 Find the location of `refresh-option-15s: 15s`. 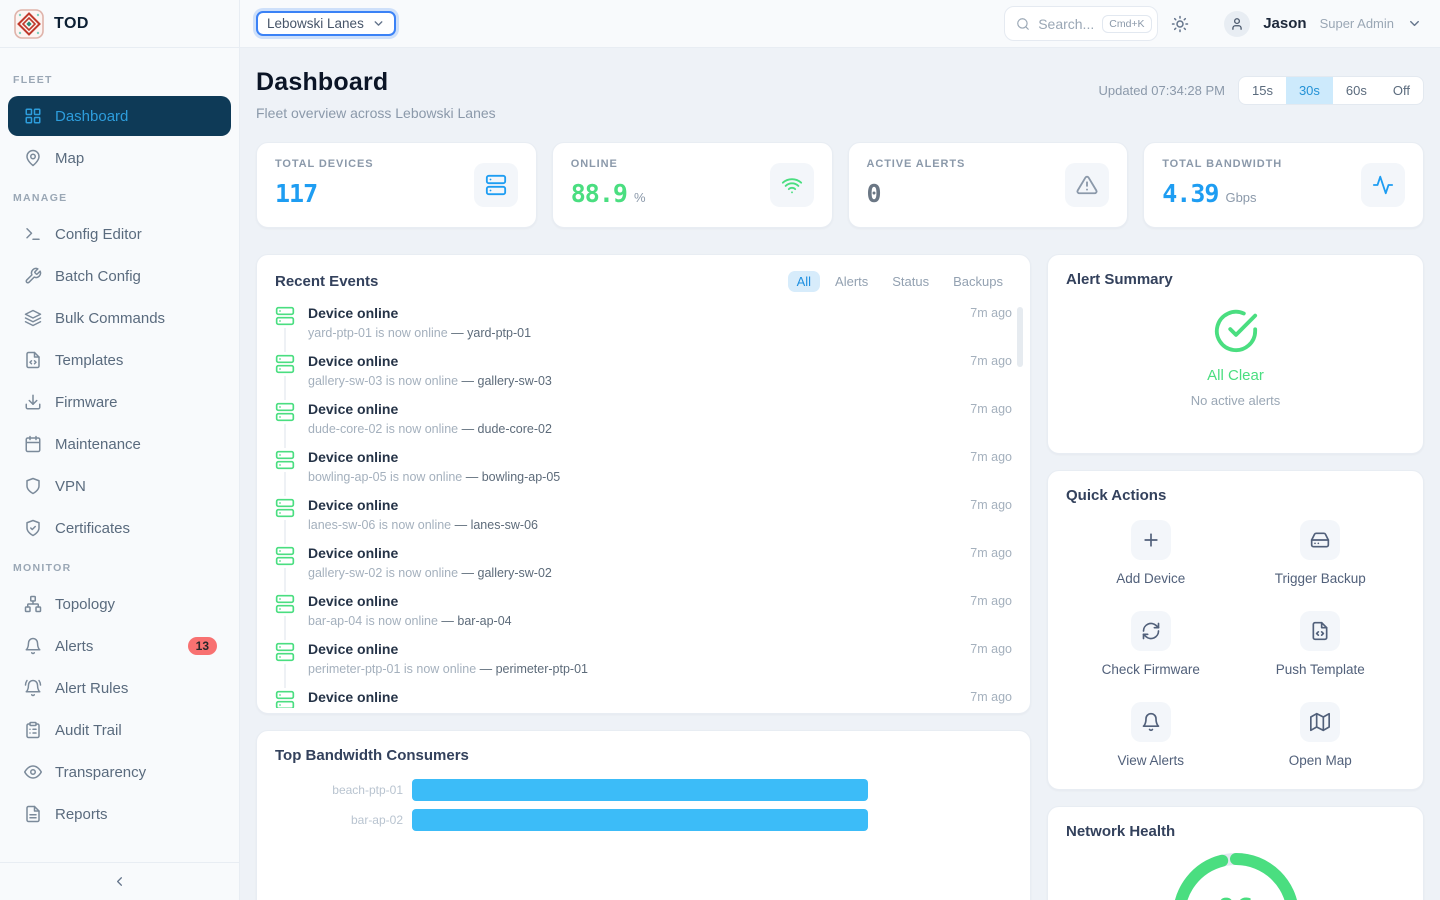

refresh-option-15s: 15s is located at coordinates (1262, 90).